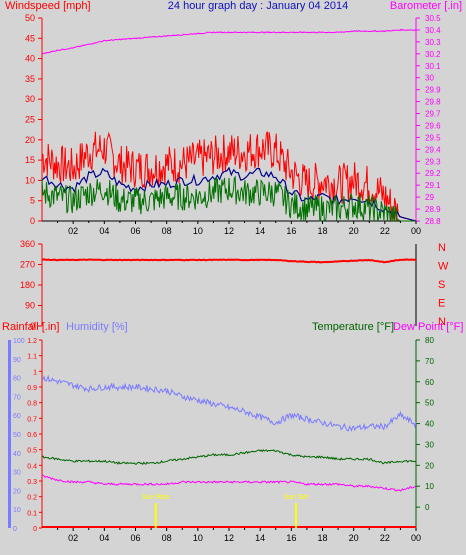 The height and width of the screenshot is (555, 466). Describe the element at coordinates (428, 327) in the screenshot. I see `dewpoint-axis-label: Dew Point [°F]` at that location.